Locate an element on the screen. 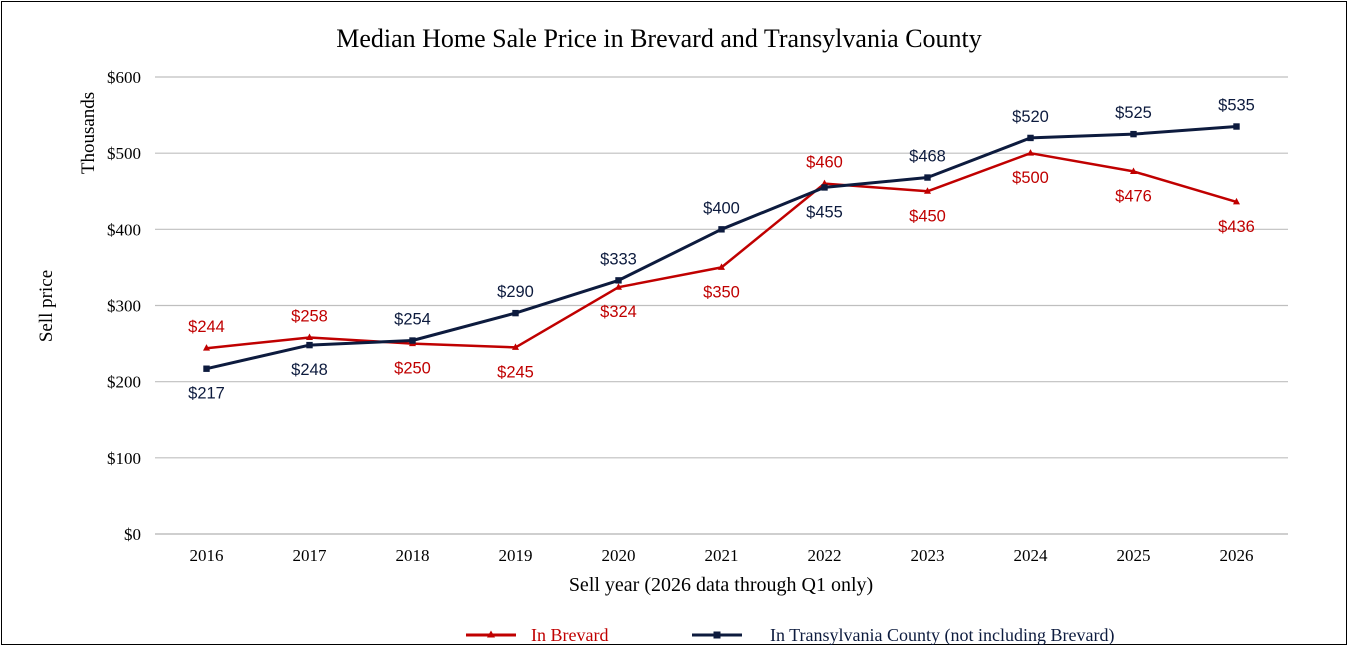 The width and height of the screenshot is (1350, 648). data-label: $217 is located at coordinates (206, 394).